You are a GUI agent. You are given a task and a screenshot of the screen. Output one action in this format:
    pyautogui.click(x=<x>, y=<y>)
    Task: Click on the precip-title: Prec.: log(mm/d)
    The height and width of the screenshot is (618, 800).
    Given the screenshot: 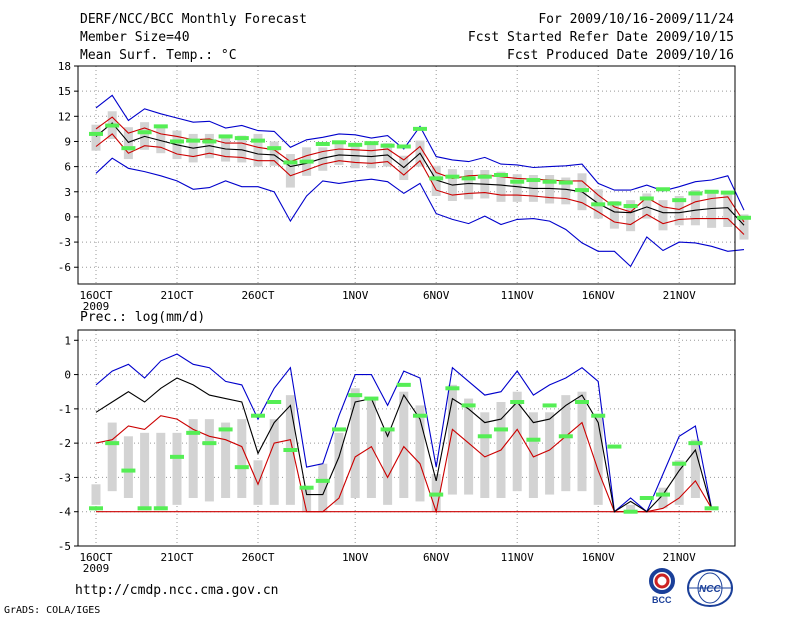 What is the action you would take?
    pyautogui.click(x=143, y=317)
    